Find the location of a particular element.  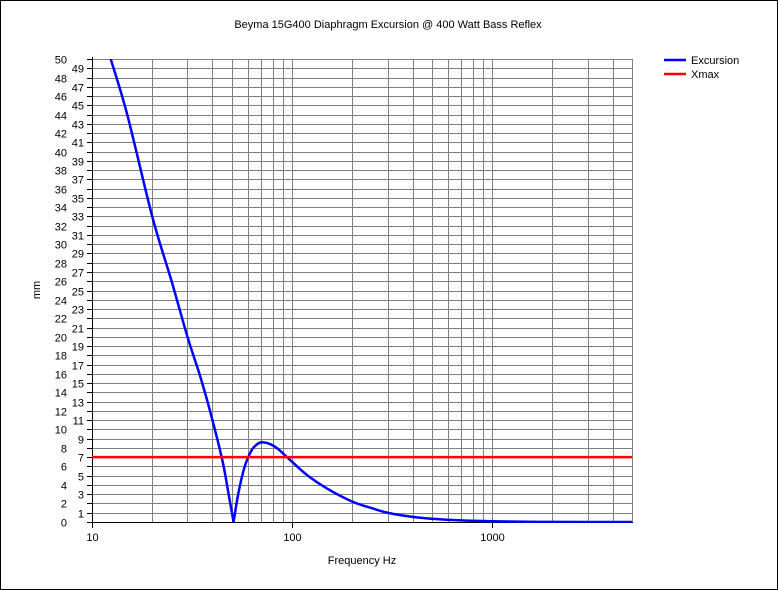

y-axis-label: mm is located at coordinates (37, 290).